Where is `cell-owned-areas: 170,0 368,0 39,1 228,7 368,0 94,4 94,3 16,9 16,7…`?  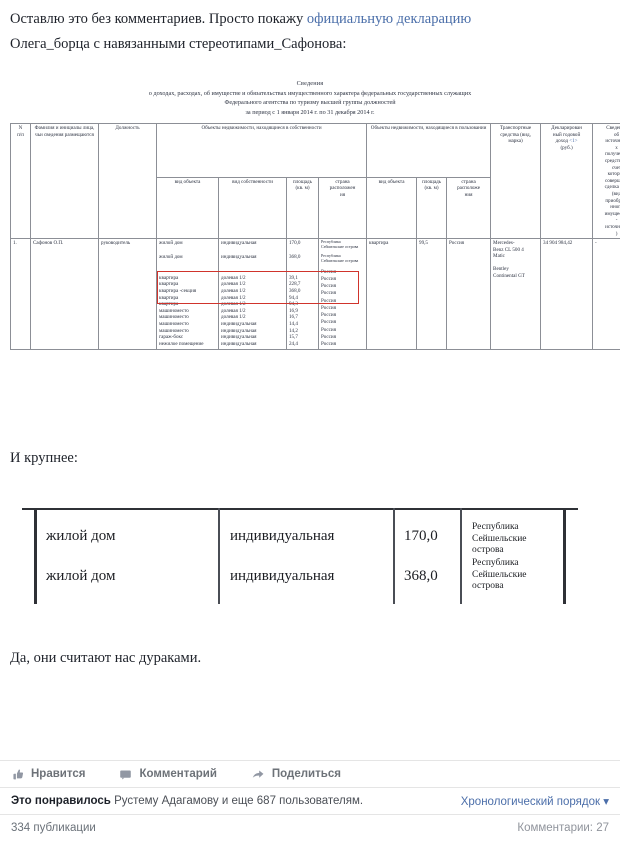 cell-owned-areas: 170,0 368,0 39,1 228,7 368,0 94,4 94,3 16,9 16,7… is located at coordinates (302, 294).